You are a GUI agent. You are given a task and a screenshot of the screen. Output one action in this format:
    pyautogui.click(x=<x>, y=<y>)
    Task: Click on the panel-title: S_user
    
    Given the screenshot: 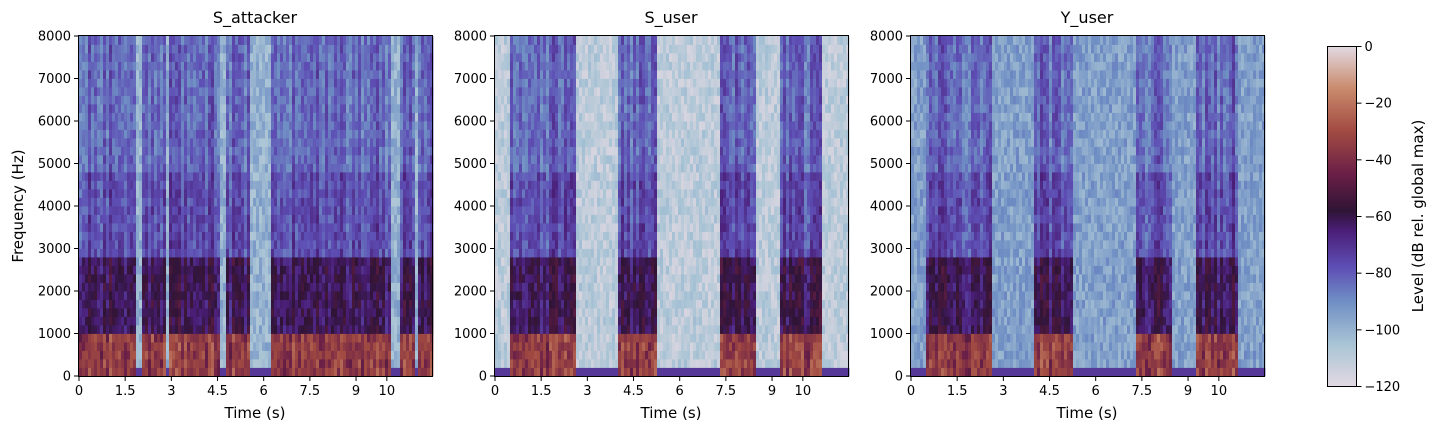 What is the action you would take?
    pyautogui.click(x=670, y=18)
    